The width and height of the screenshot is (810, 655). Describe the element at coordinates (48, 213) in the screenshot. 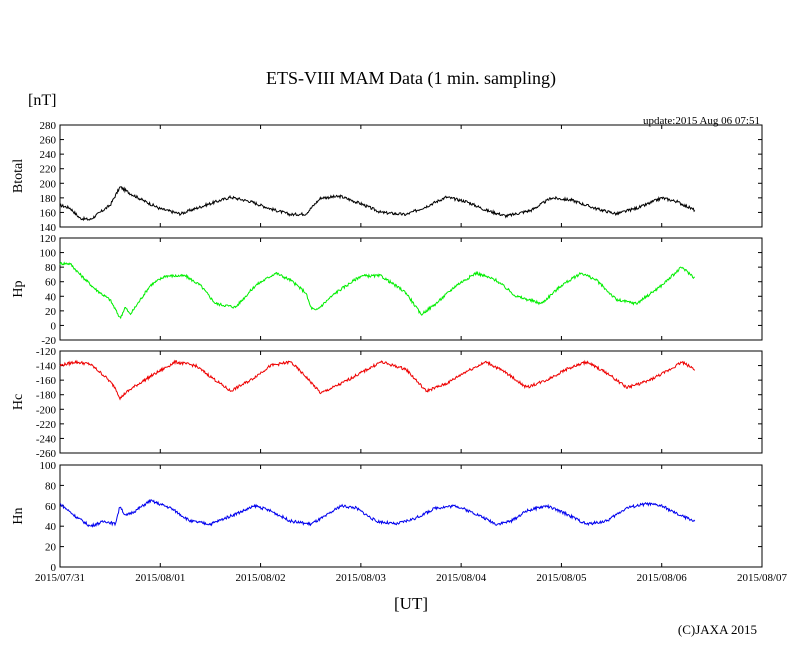

I see `y-tick-label: 160` at that location.